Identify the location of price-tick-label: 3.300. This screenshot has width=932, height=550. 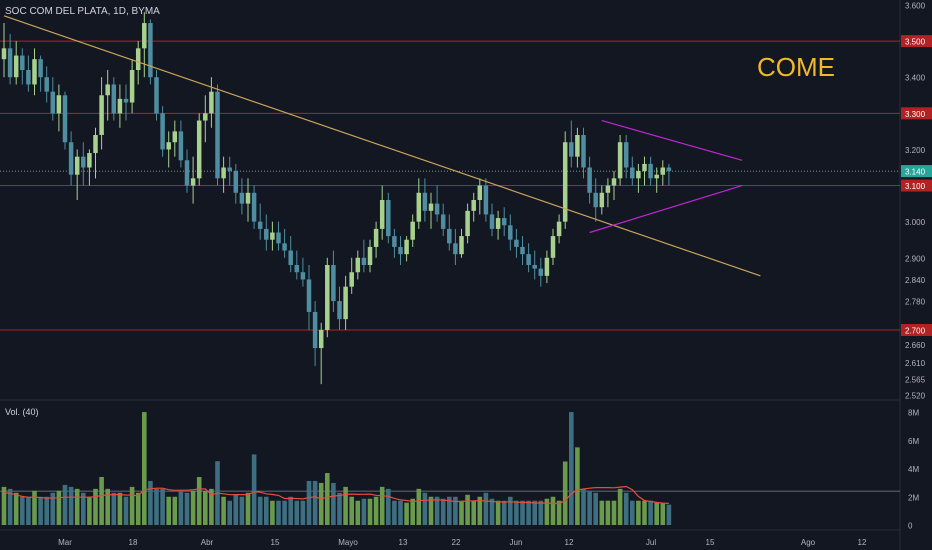
(915, 114).